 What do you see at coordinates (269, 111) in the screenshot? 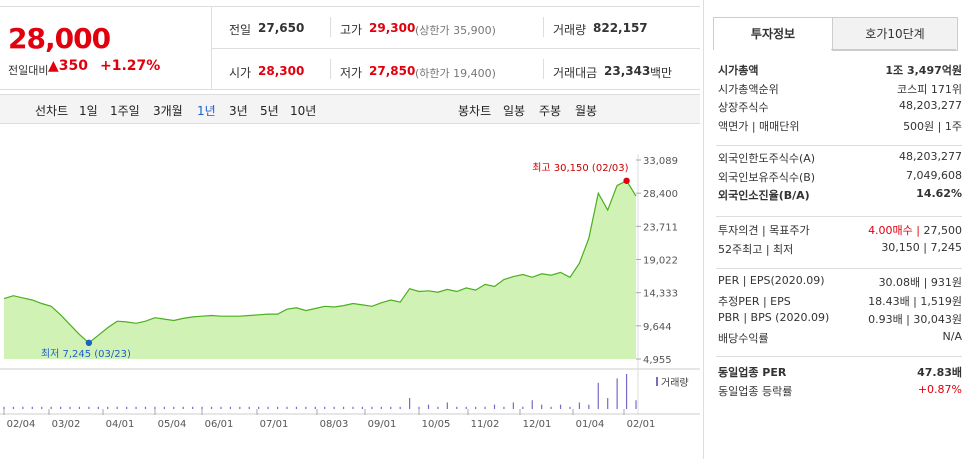
I see `period-5y: 5년` at bounding box center [269, 111].